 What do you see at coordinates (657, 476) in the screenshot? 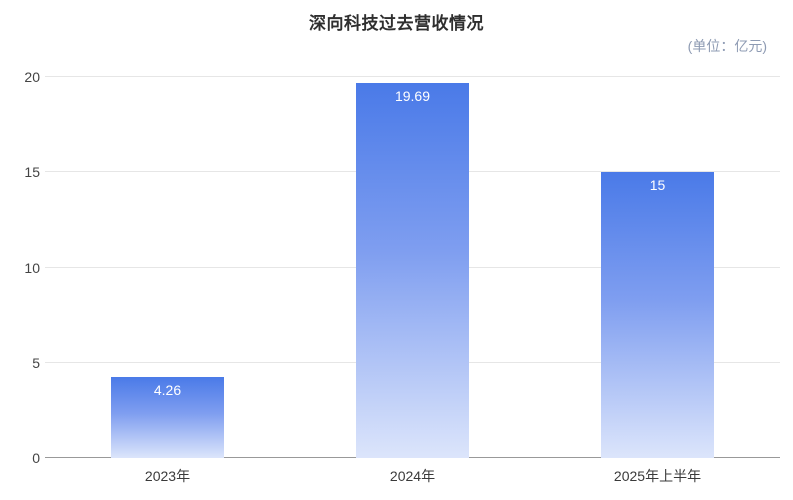
I see `x-tick-label: 2025年上半年` at bounding box center [657, 476].